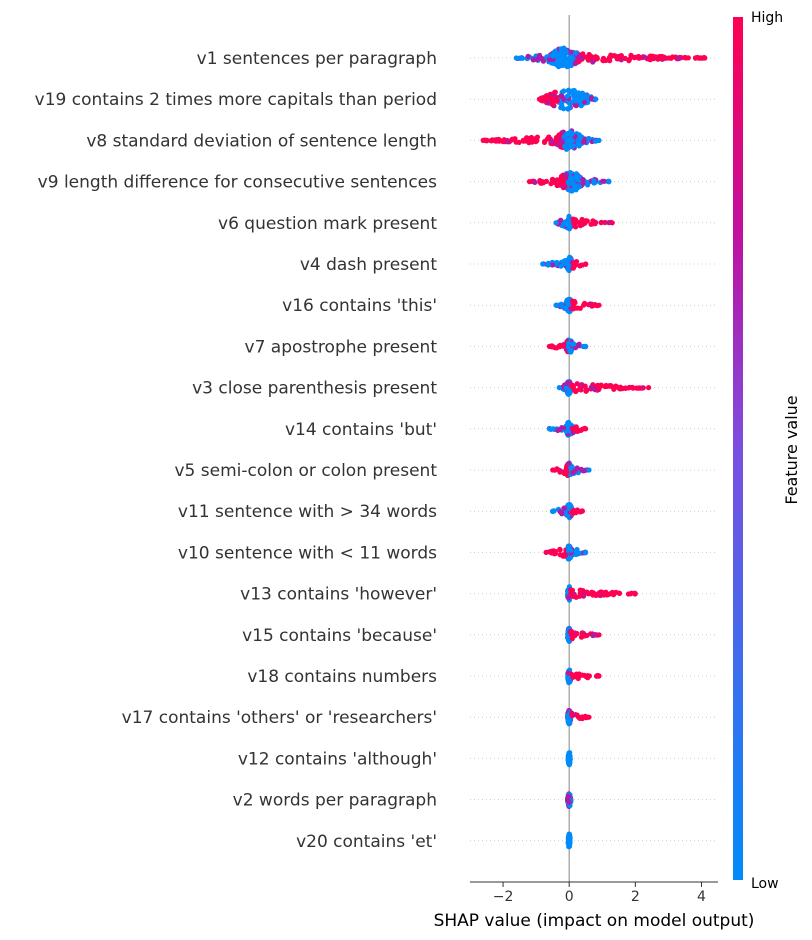  What do you see at coordinates (261, 141) in the screenshot?
I see `feature-label: v8 standard deviation of sentence length` at bounding box center [261, 141].